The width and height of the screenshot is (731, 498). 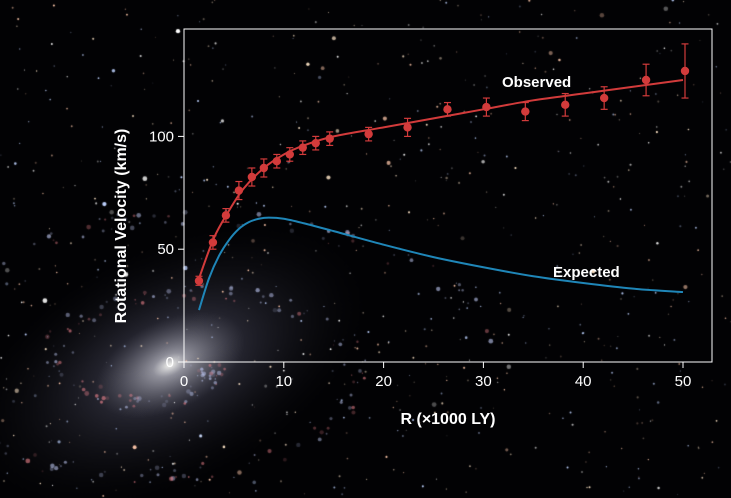 What do you see at coordinates (483, 381) in the screenshot?
I see `x-tick-label: 30` at bounding box center [483, 381].